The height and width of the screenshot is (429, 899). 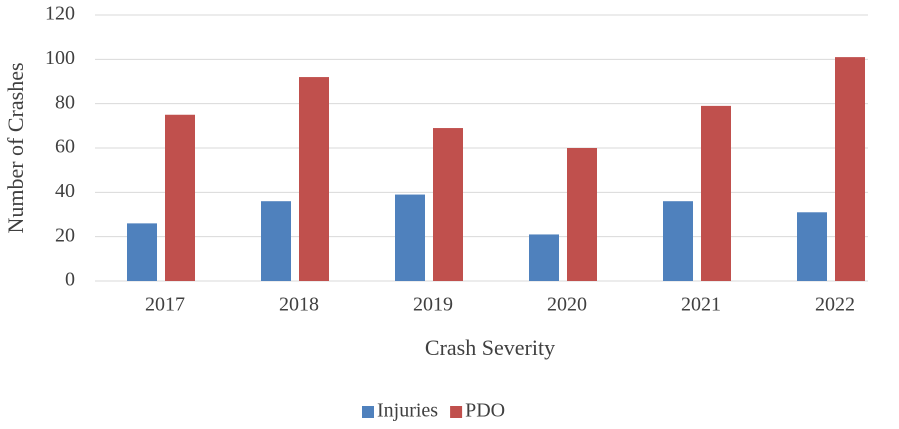 What do you see at coordinates (485, 411) in the screenshot?
I see `legend-label: PDO` at bounding box center [485, 411].